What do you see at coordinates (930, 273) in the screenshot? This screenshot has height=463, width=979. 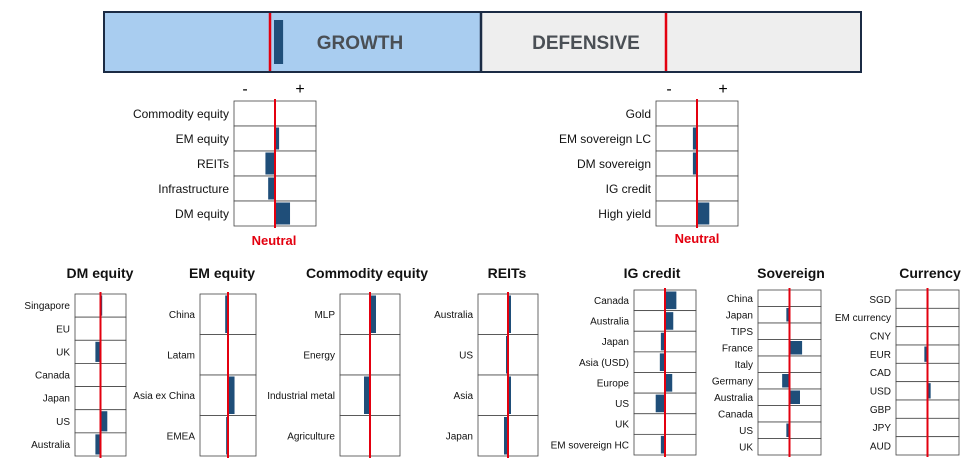 I see `chart-title: Currency` at bounding box center [930, 273].